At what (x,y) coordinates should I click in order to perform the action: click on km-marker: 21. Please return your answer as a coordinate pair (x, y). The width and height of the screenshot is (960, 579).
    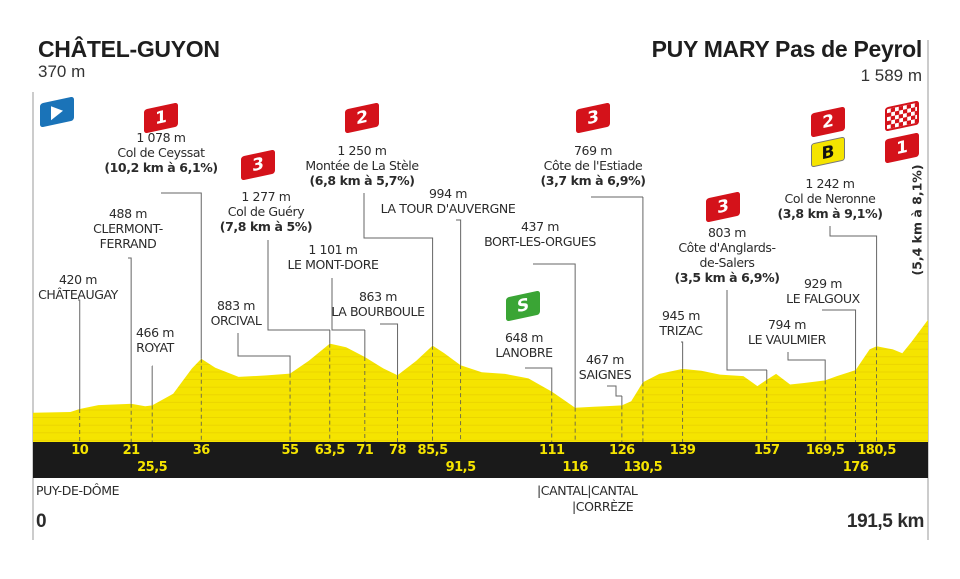
    Looking at the image, I should click on (131, 450).